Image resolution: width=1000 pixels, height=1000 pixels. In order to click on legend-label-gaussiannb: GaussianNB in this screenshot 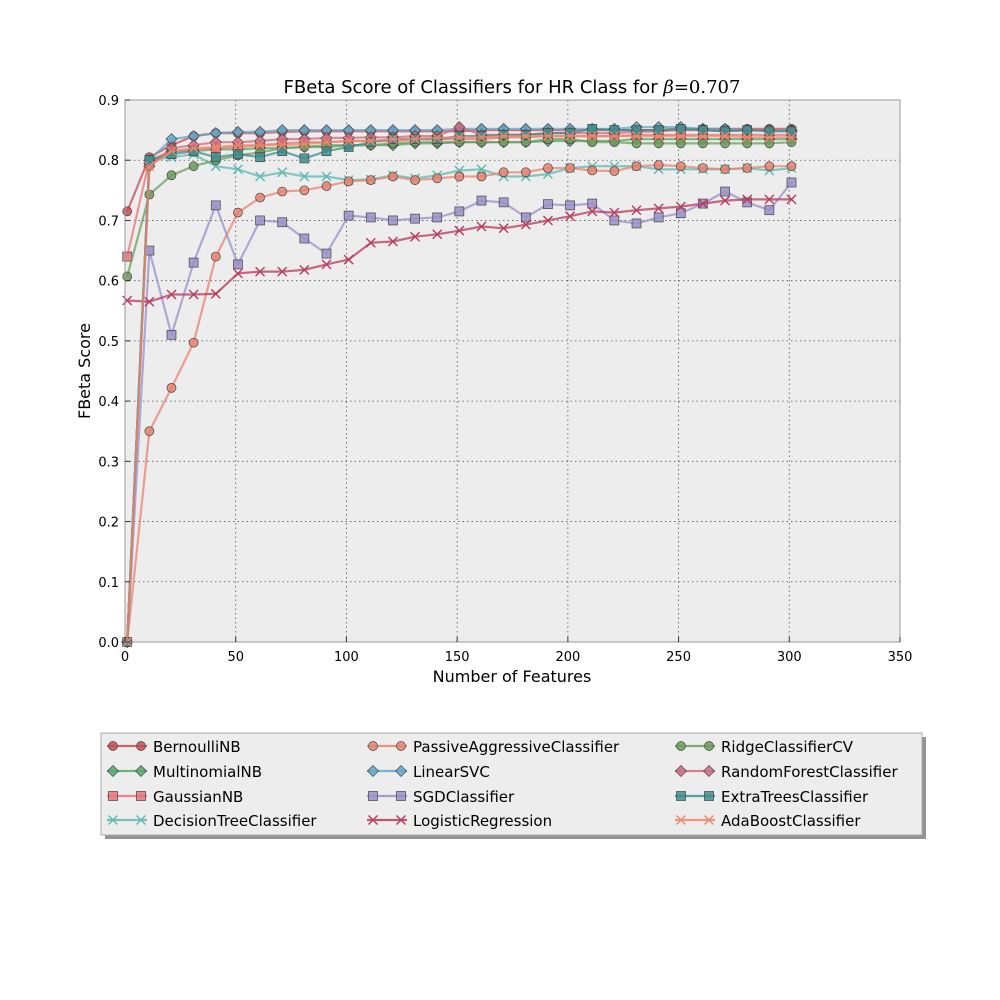, I will do `click(198, 797)`.